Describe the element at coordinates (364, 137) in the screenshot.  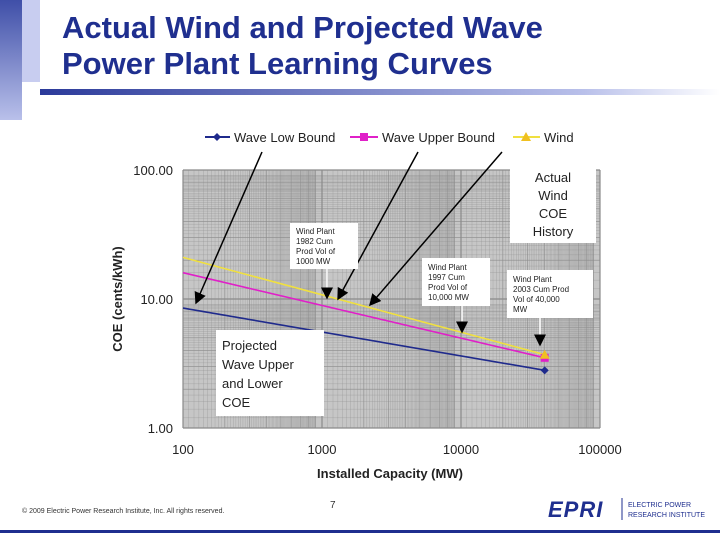
I see `legend-marker-wave-upper` at that location.